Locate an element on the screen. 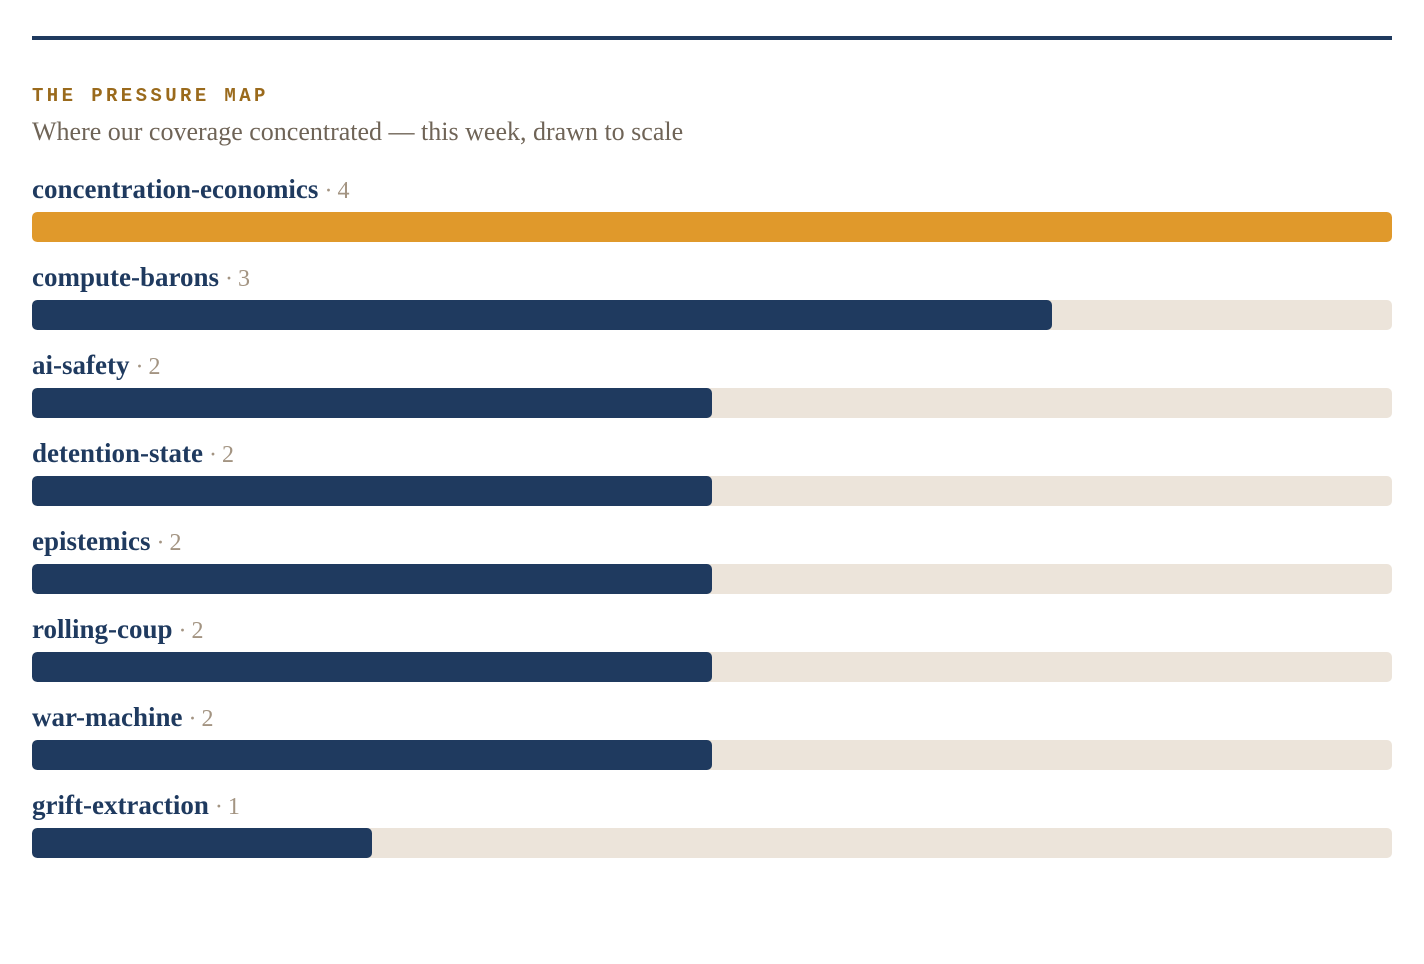  bar-row: epistemics · 2 is located at coordinates (712, 570).